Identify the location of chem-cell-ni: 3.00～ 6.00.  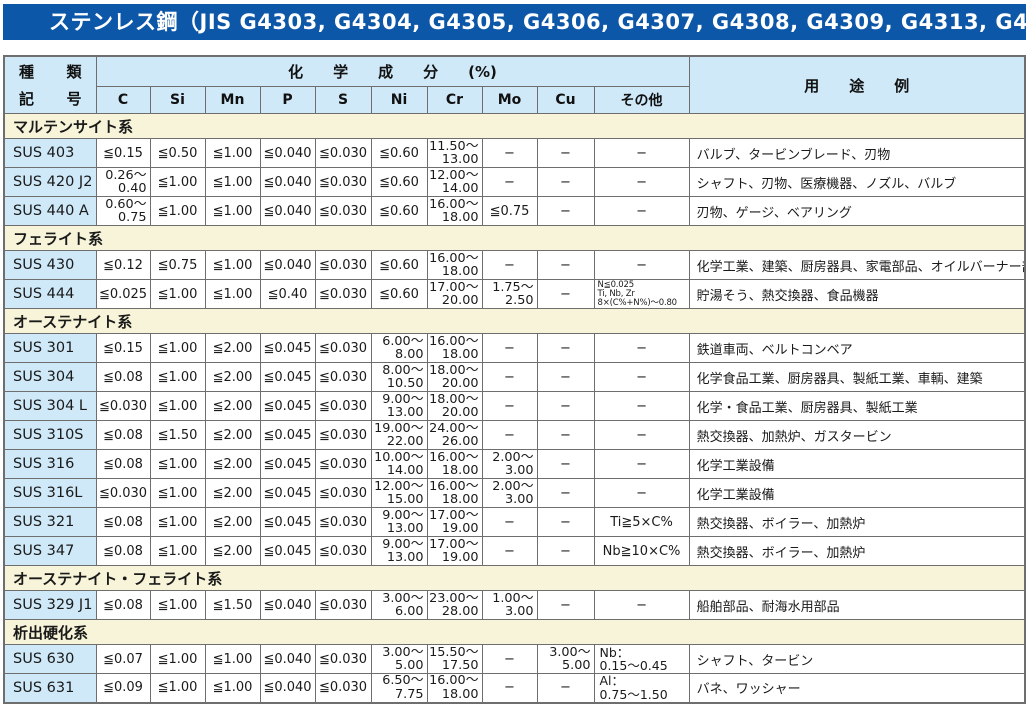
(399, 605).